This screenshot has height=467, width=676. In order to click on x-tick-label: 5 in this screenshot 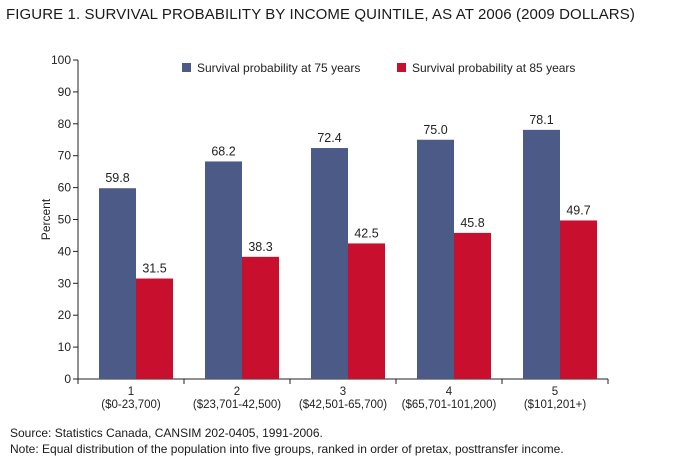, I will do `click(555, 392)`.